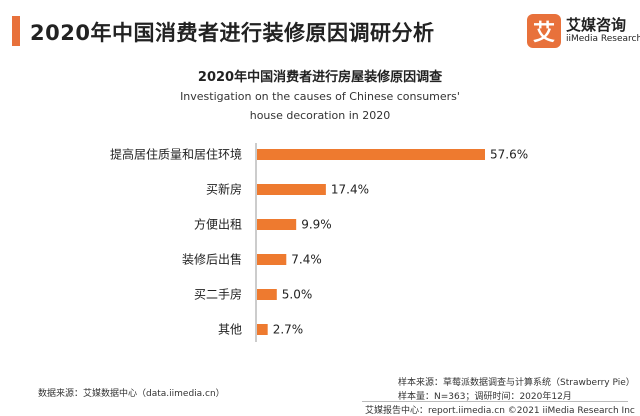  Describe the element at coordinates (516, 383) in the screenshot. I see `sample-source: 样本来源：草莓派数据调查与计算系统（Strawberry Pie）` at that location.